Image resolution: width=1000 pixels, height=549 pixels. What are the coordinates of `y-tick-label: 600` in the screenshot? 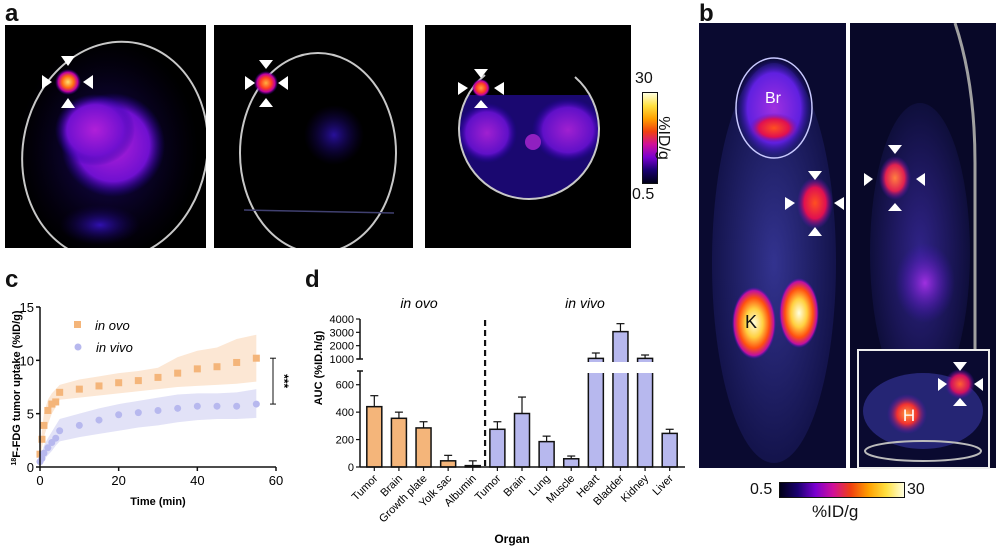 It's located at (345, 386).